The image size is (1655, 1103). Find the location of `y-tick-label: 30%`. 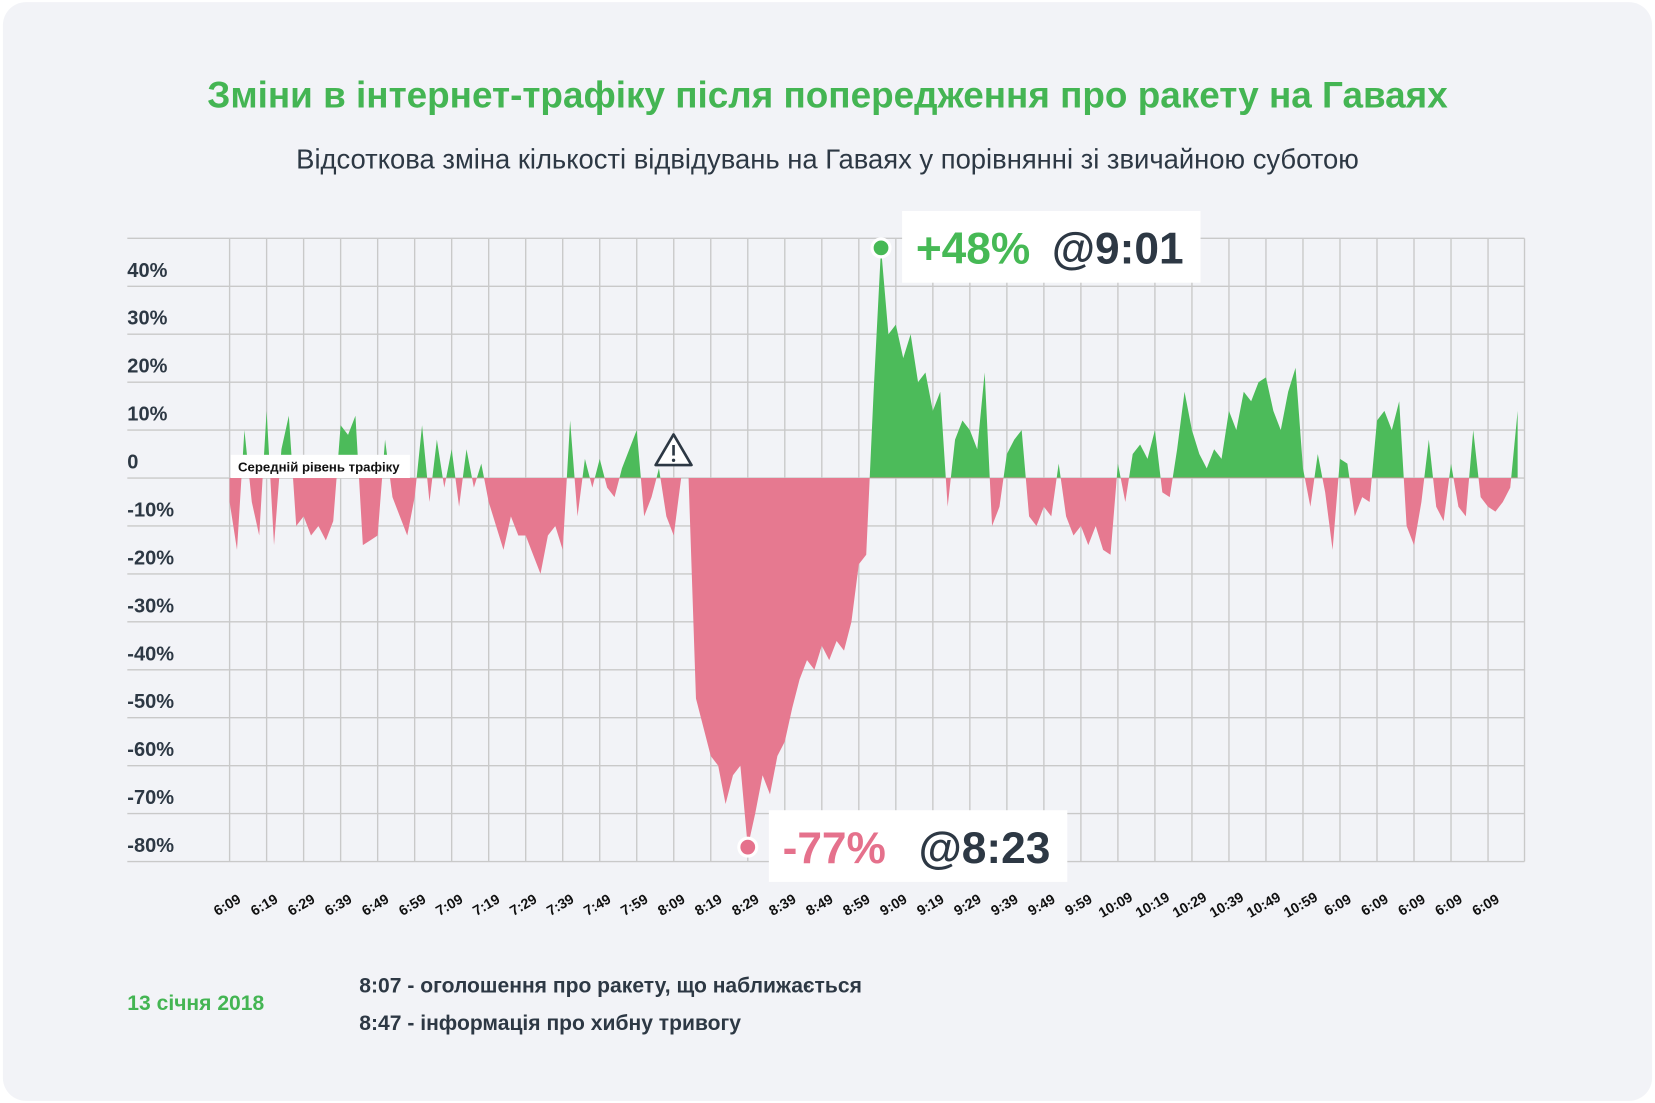

y-tick-label: 30% is located at coordinates (147, 319).